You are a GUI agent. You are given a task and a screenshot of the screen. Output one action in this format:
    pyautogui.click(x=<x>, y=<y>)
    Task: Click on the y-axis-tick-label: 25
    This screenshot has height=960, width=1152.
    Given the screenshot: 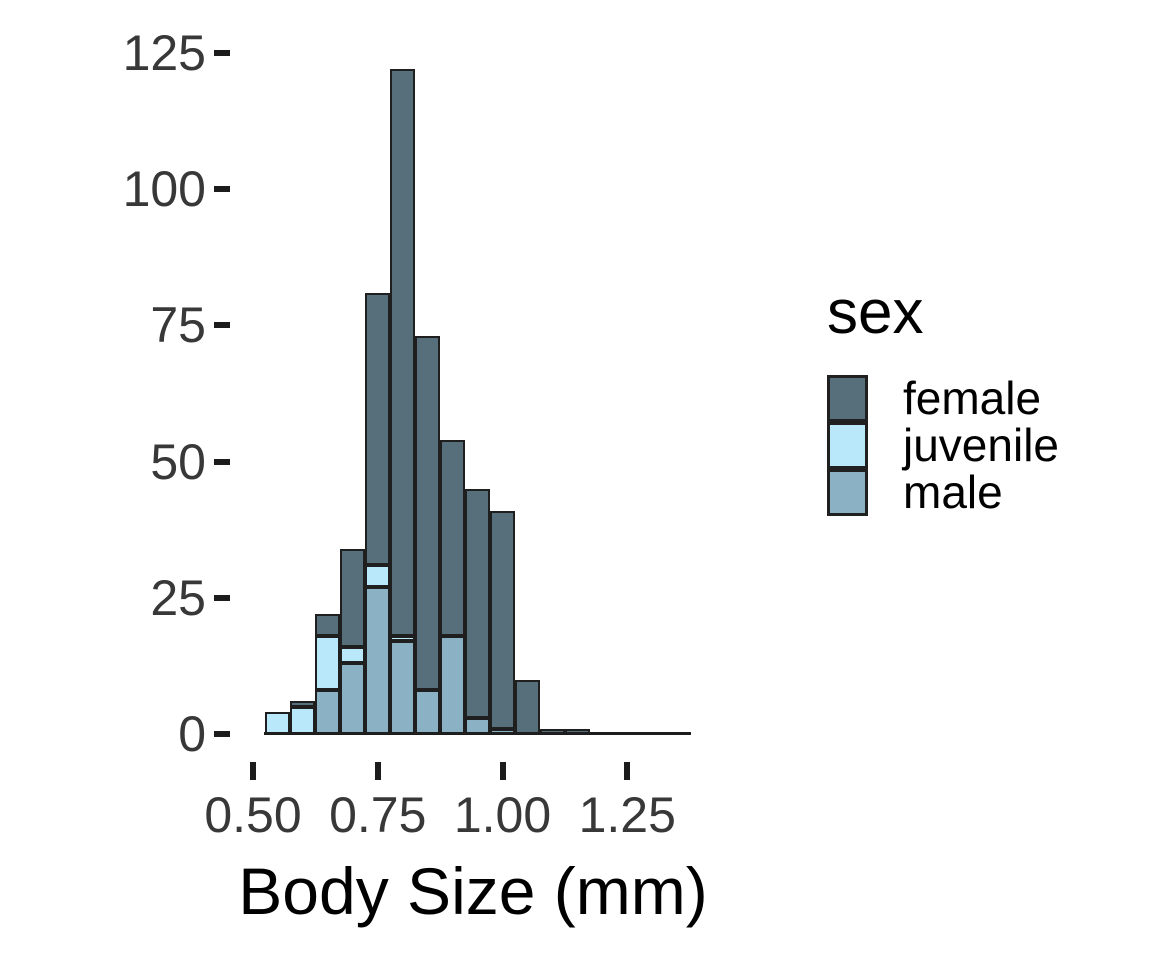 What is the action you would take?
    pyautogui.click(x=178, y=597)
    